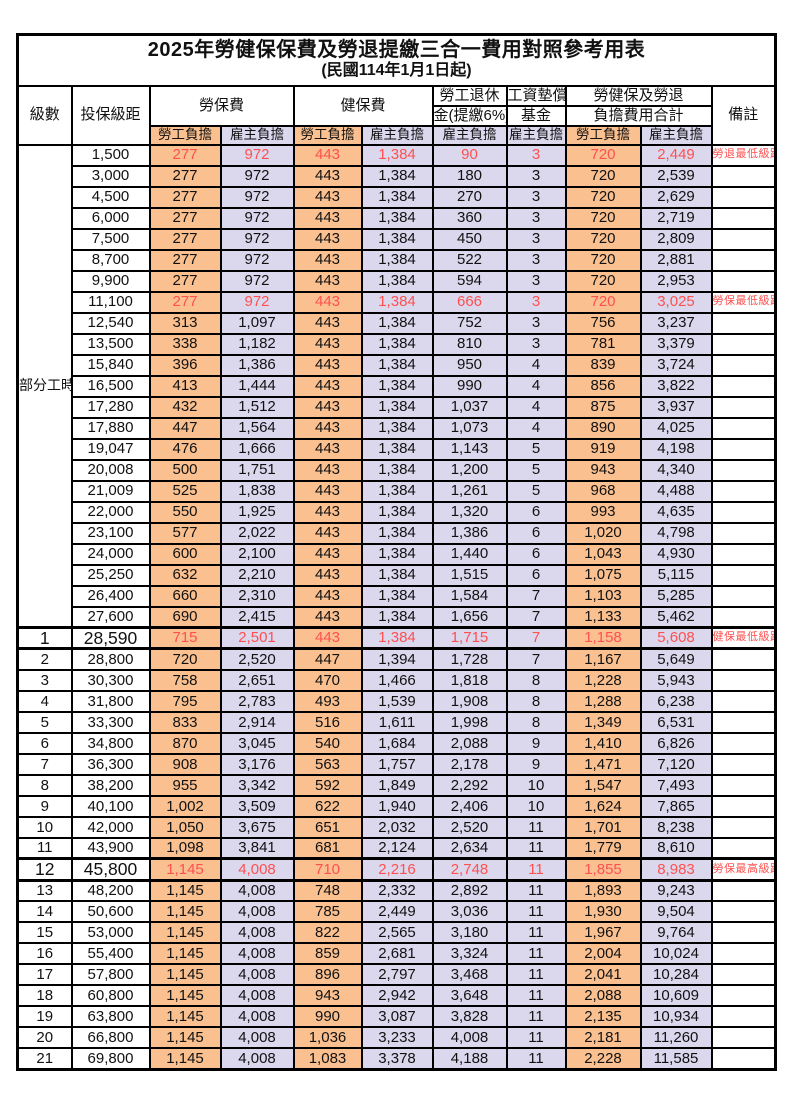 The width and height of the screenshot is (791, 1120). I want to click on value-cell-pension-employer: 2,892, so click(469, 891).